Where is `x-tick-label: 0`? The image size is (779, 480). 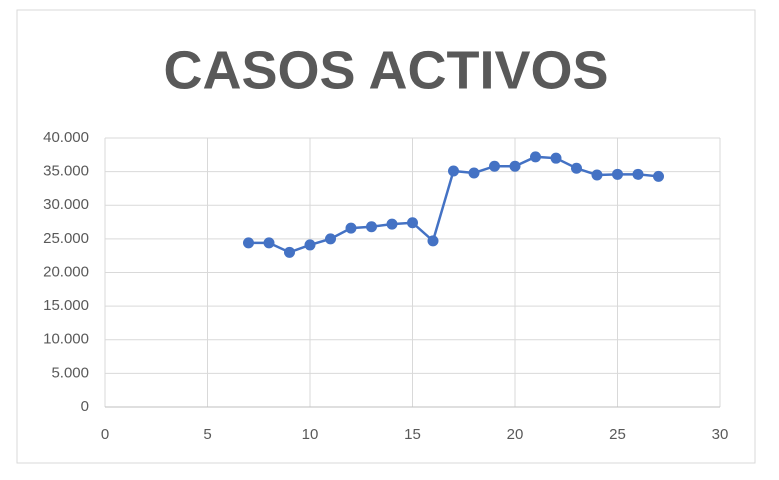 x-tick-label: 0 is located at coordinates (105, 434).